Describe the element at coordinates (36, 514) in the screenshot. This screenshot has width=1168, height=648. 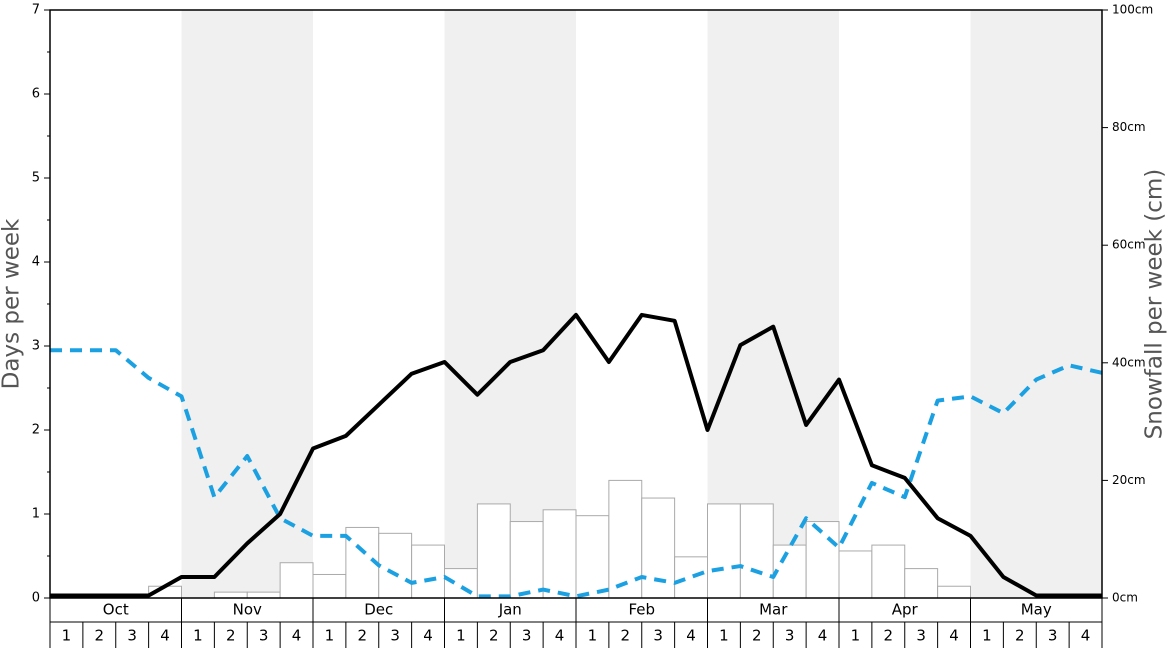
I see `y-tick-label: 1` at that location.